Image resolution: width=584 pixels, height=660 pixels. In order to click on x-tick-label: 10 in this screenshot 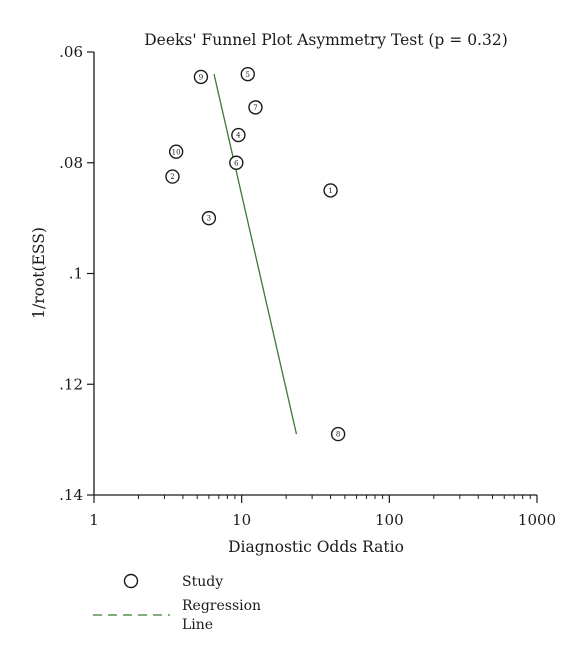, I will do `click(241, 520)`.